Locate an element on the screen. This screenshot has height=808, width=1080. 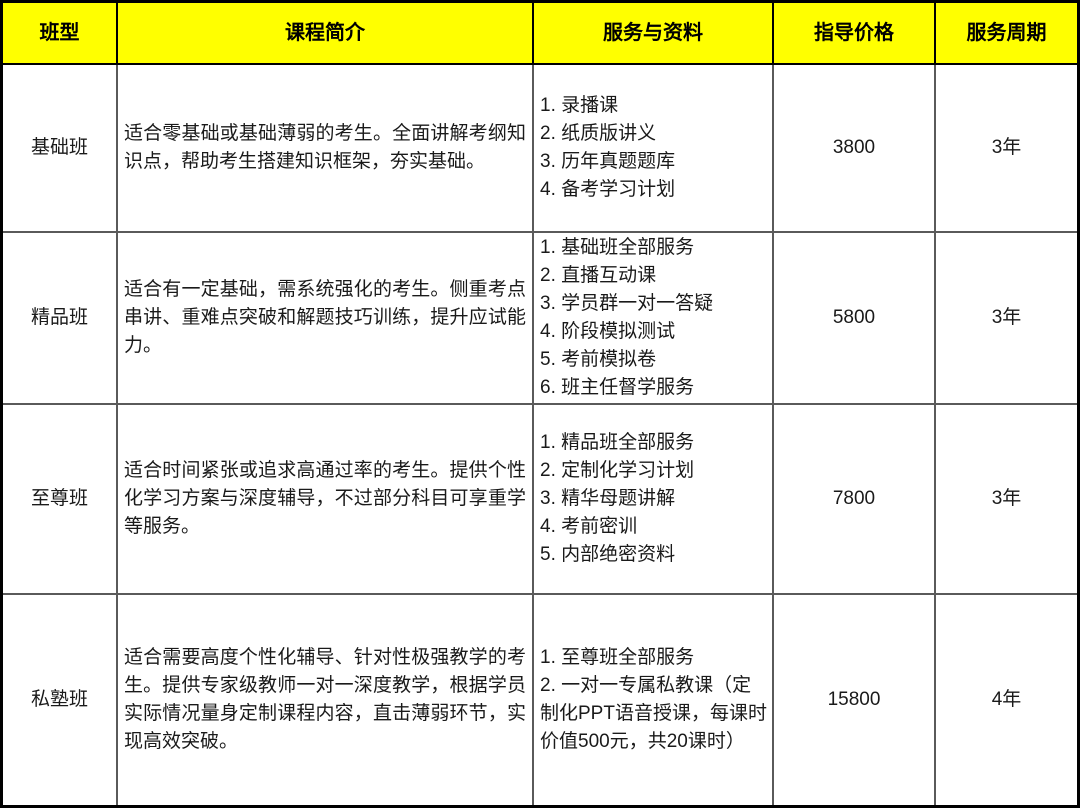
cell-class-type: 私塾班 is located at coordinates (60, 700).